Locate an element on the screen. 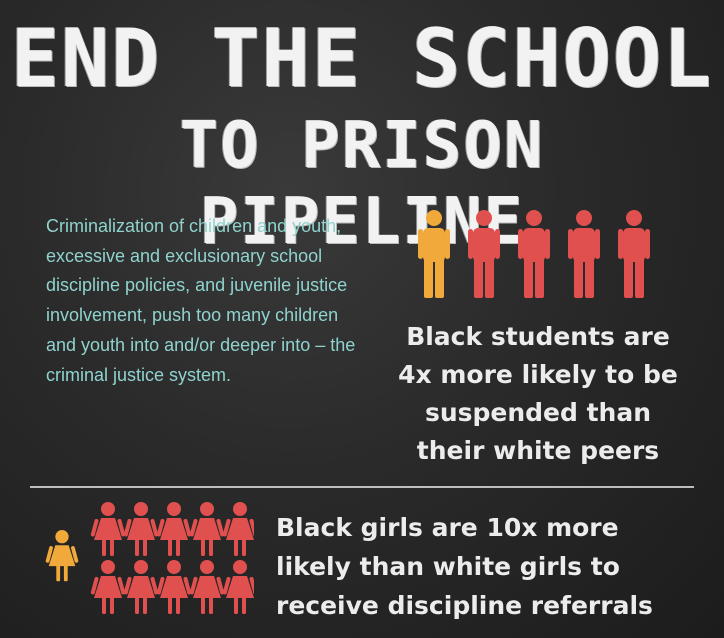  divider is located at coordinates (362, 487).